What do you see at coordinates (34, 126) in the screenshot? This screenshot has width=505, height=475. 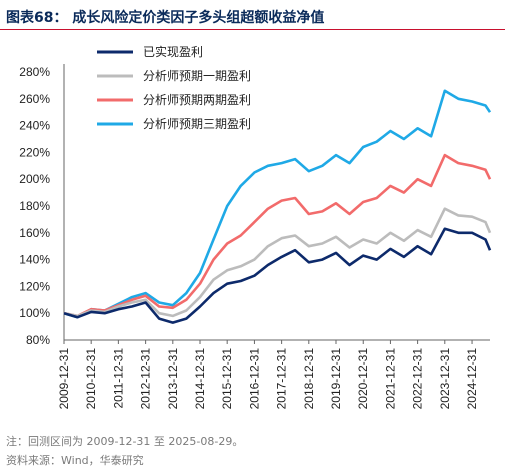 I see `y-tick-label: 240%` at bounding box center [34, 126].